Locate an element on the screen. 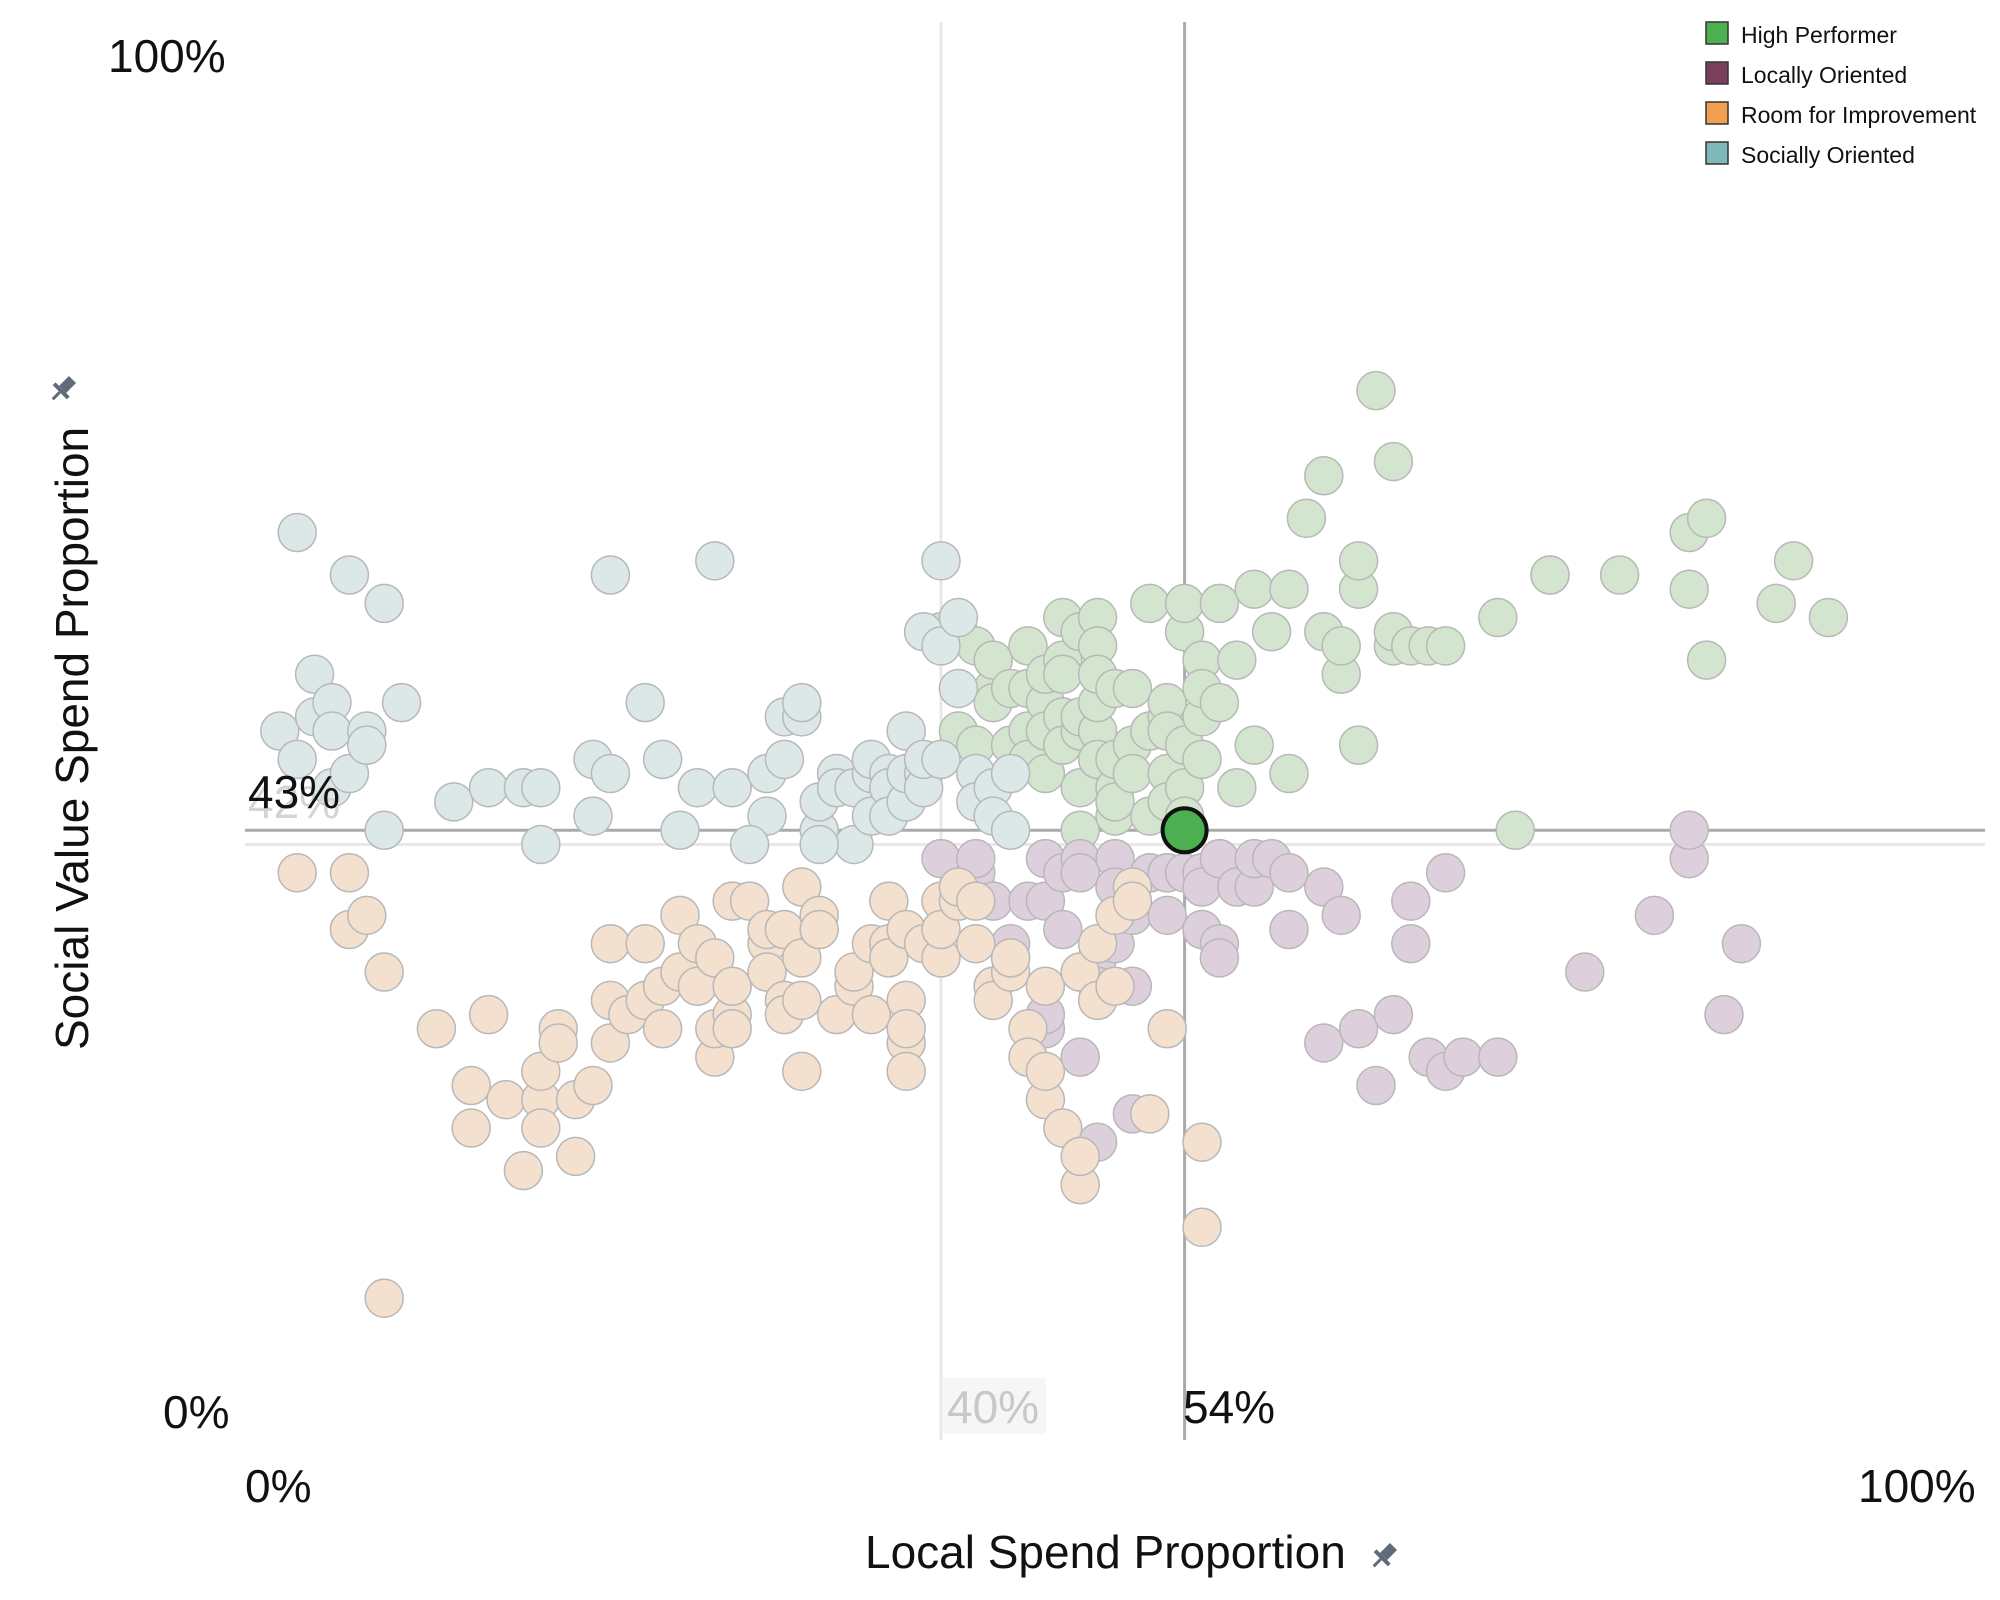 This screenshot has height=1600, width=2000. legend-item-high-performer: High Performer is located at coordinates (1801, 34).